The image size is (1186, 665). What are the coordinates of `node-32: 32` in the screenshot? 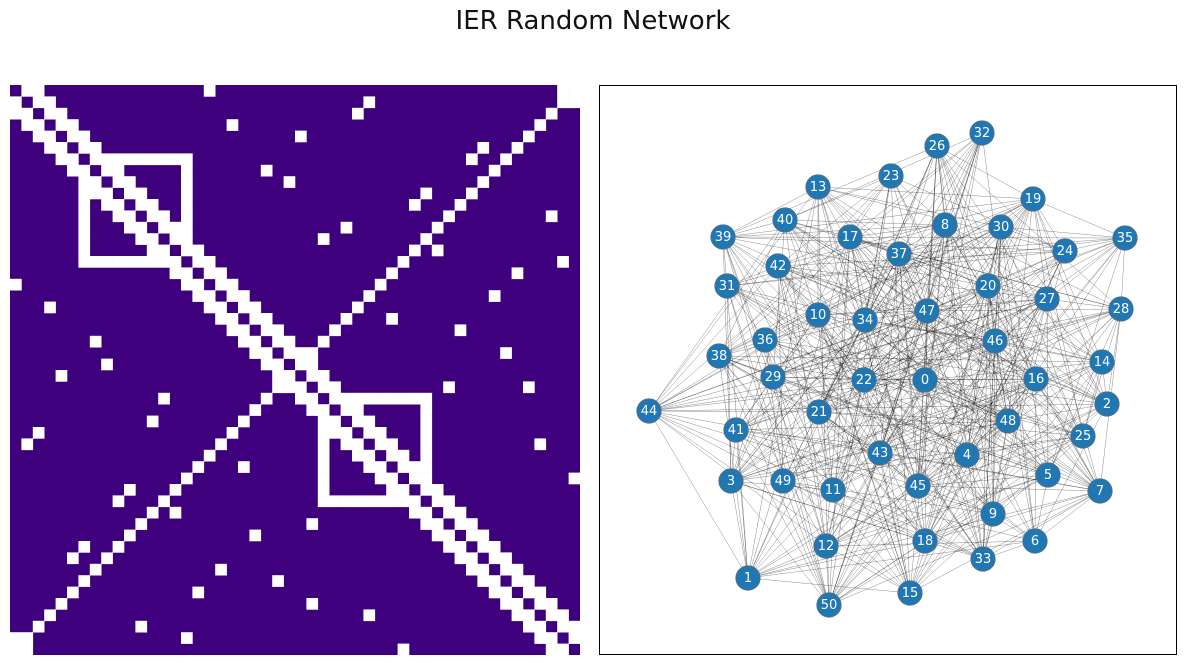 It's located at (982, 133).